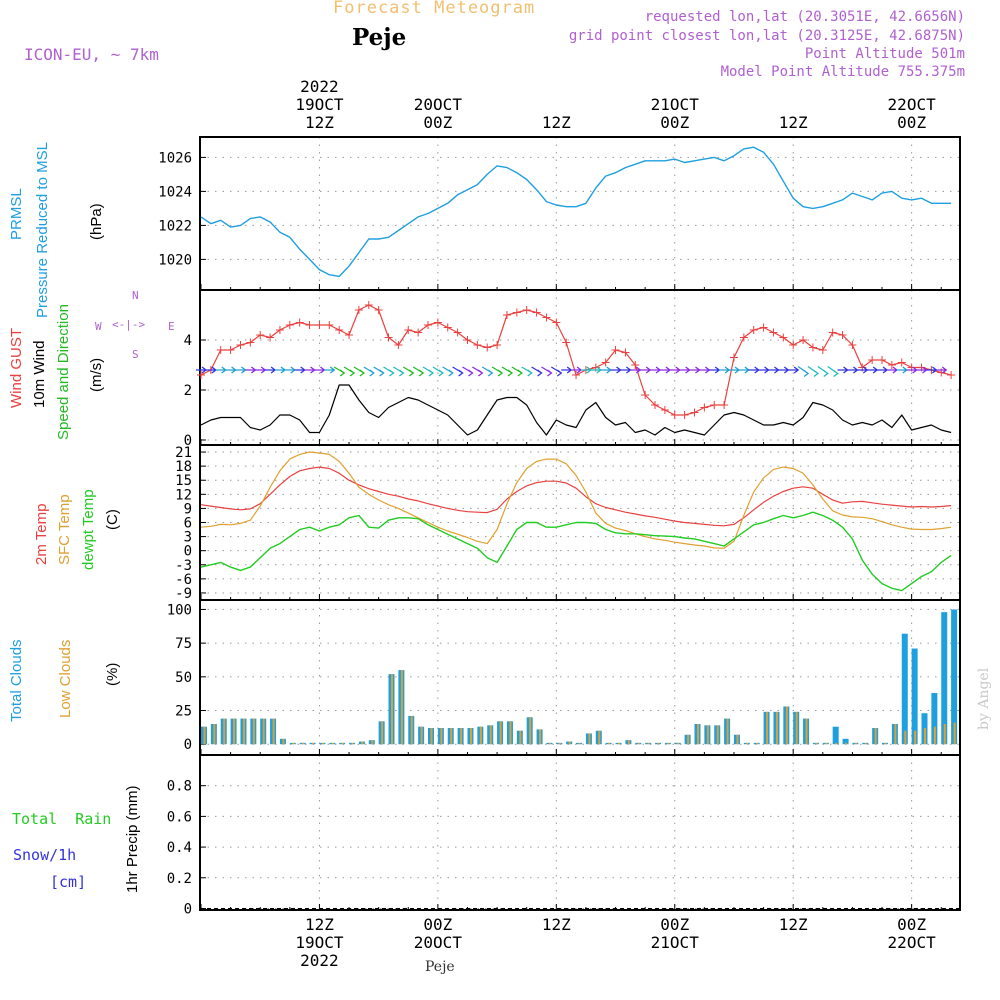 This screenshot has width=1000, height=1000. What do you see at coordinates (183, 594) in the screenshot?
I see `y-tick-label: -9` at bounding box center [183, 594].